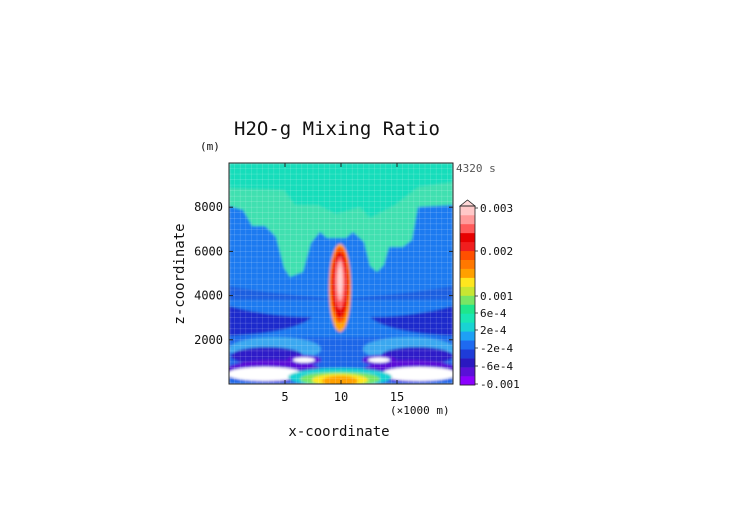 This screenshot has width=752, height=532. Describe the element at coordinates (500, 384) in the screenshot. I see `colorbar-label: -0.001` at that location.